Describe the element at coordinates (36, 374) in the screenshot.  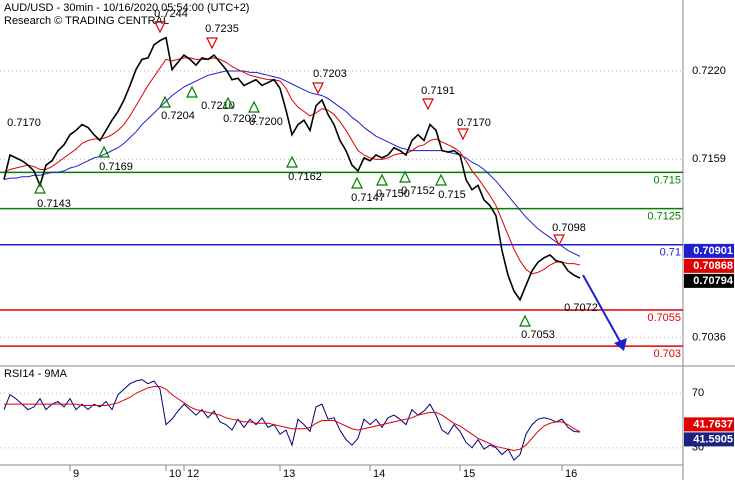
I see `rsi-title: RSI14 - 9MA` at that location.